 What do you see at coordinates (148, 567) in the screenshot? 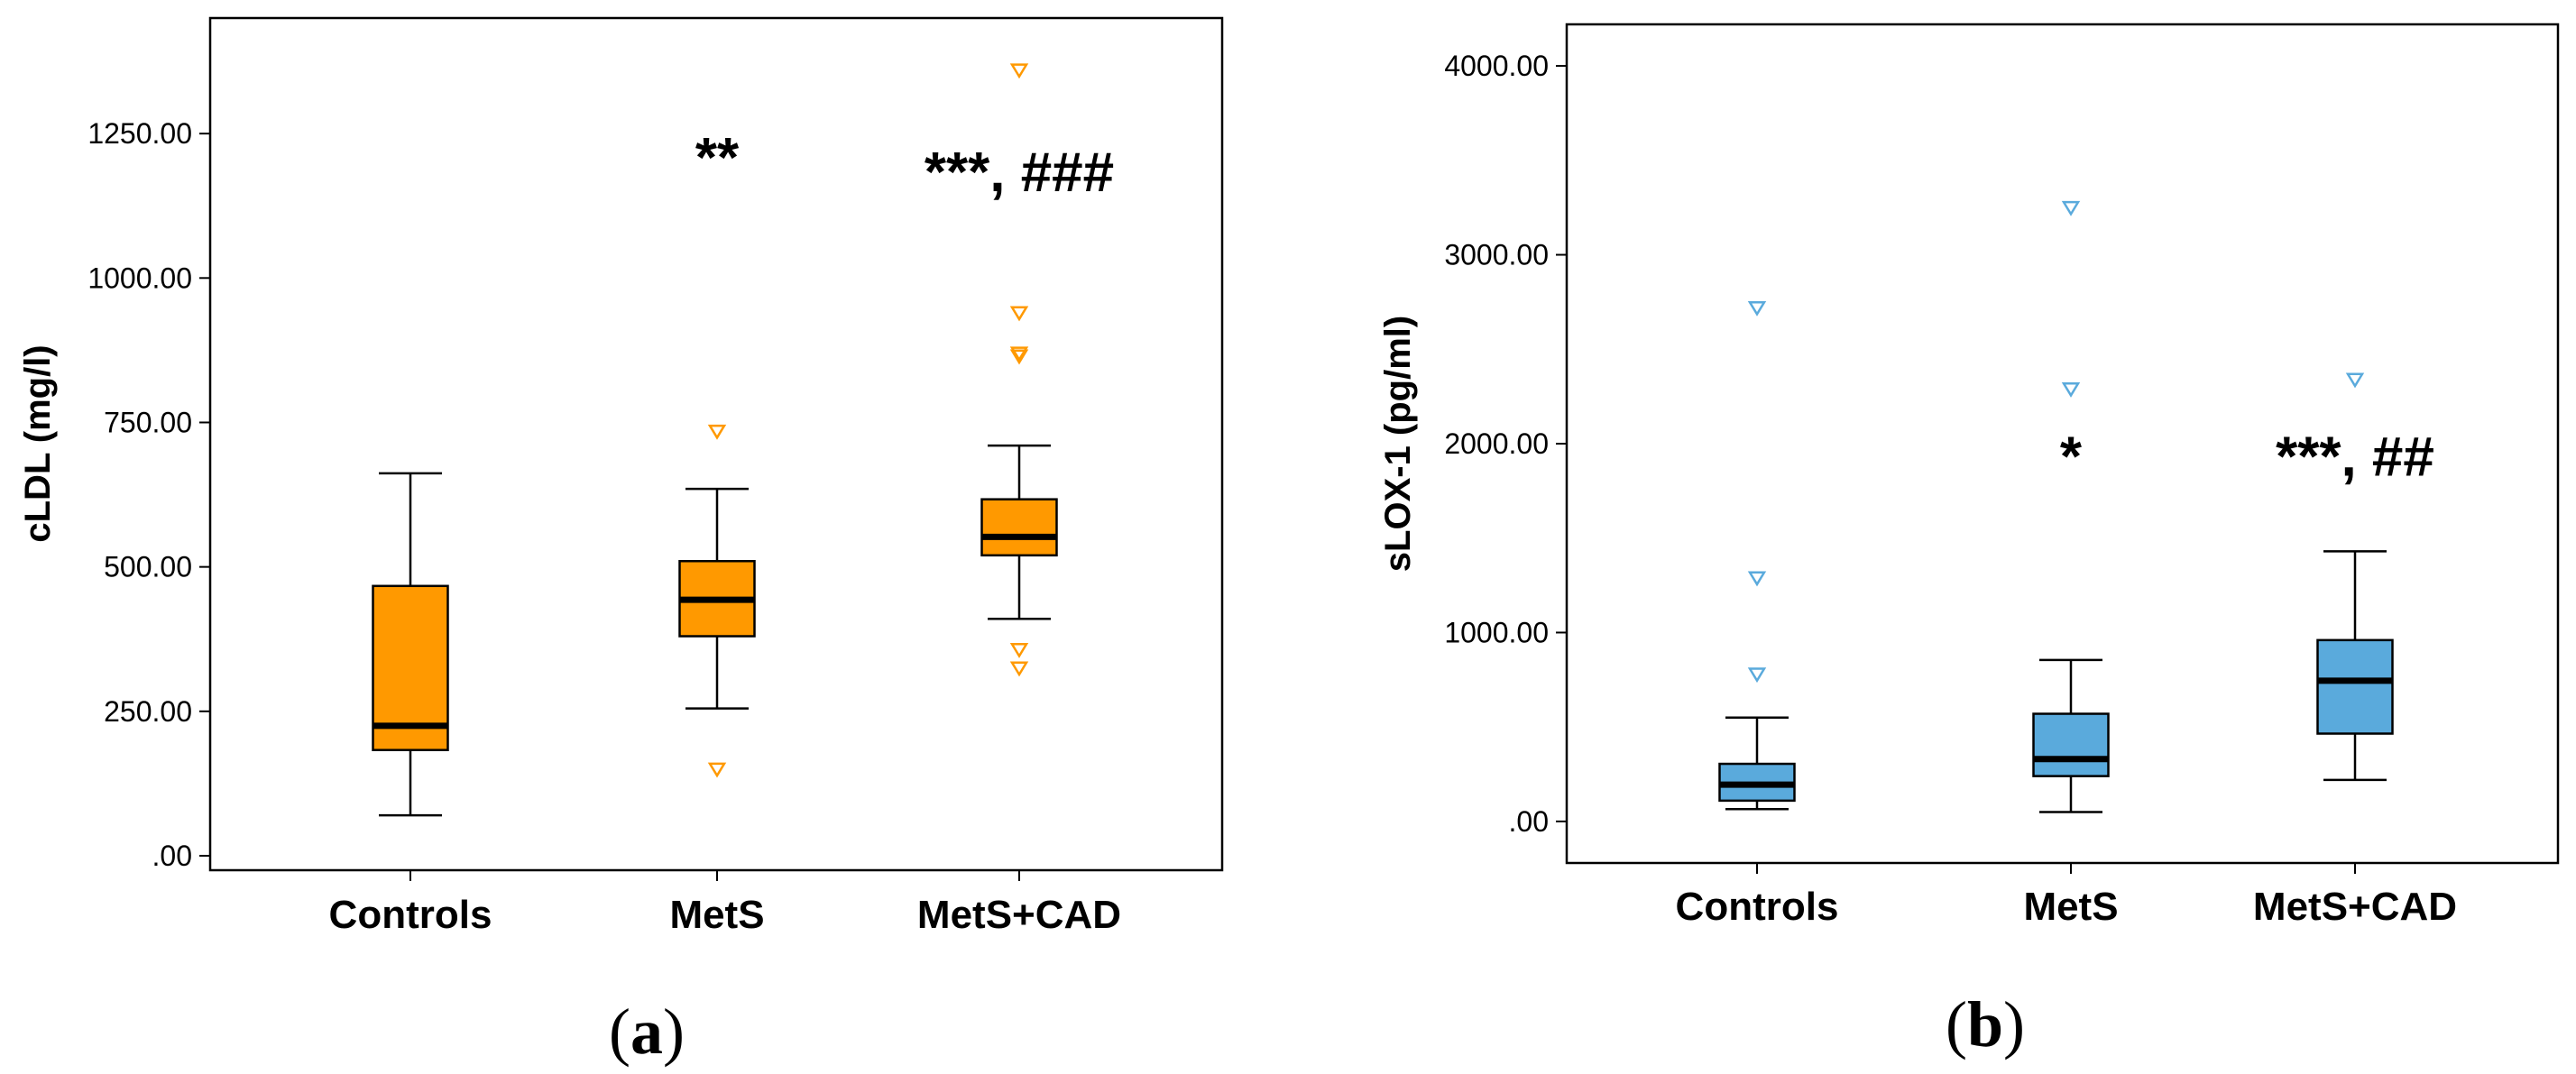
I see `y-tick-label: 500.00` at bounding box center [148, 567].